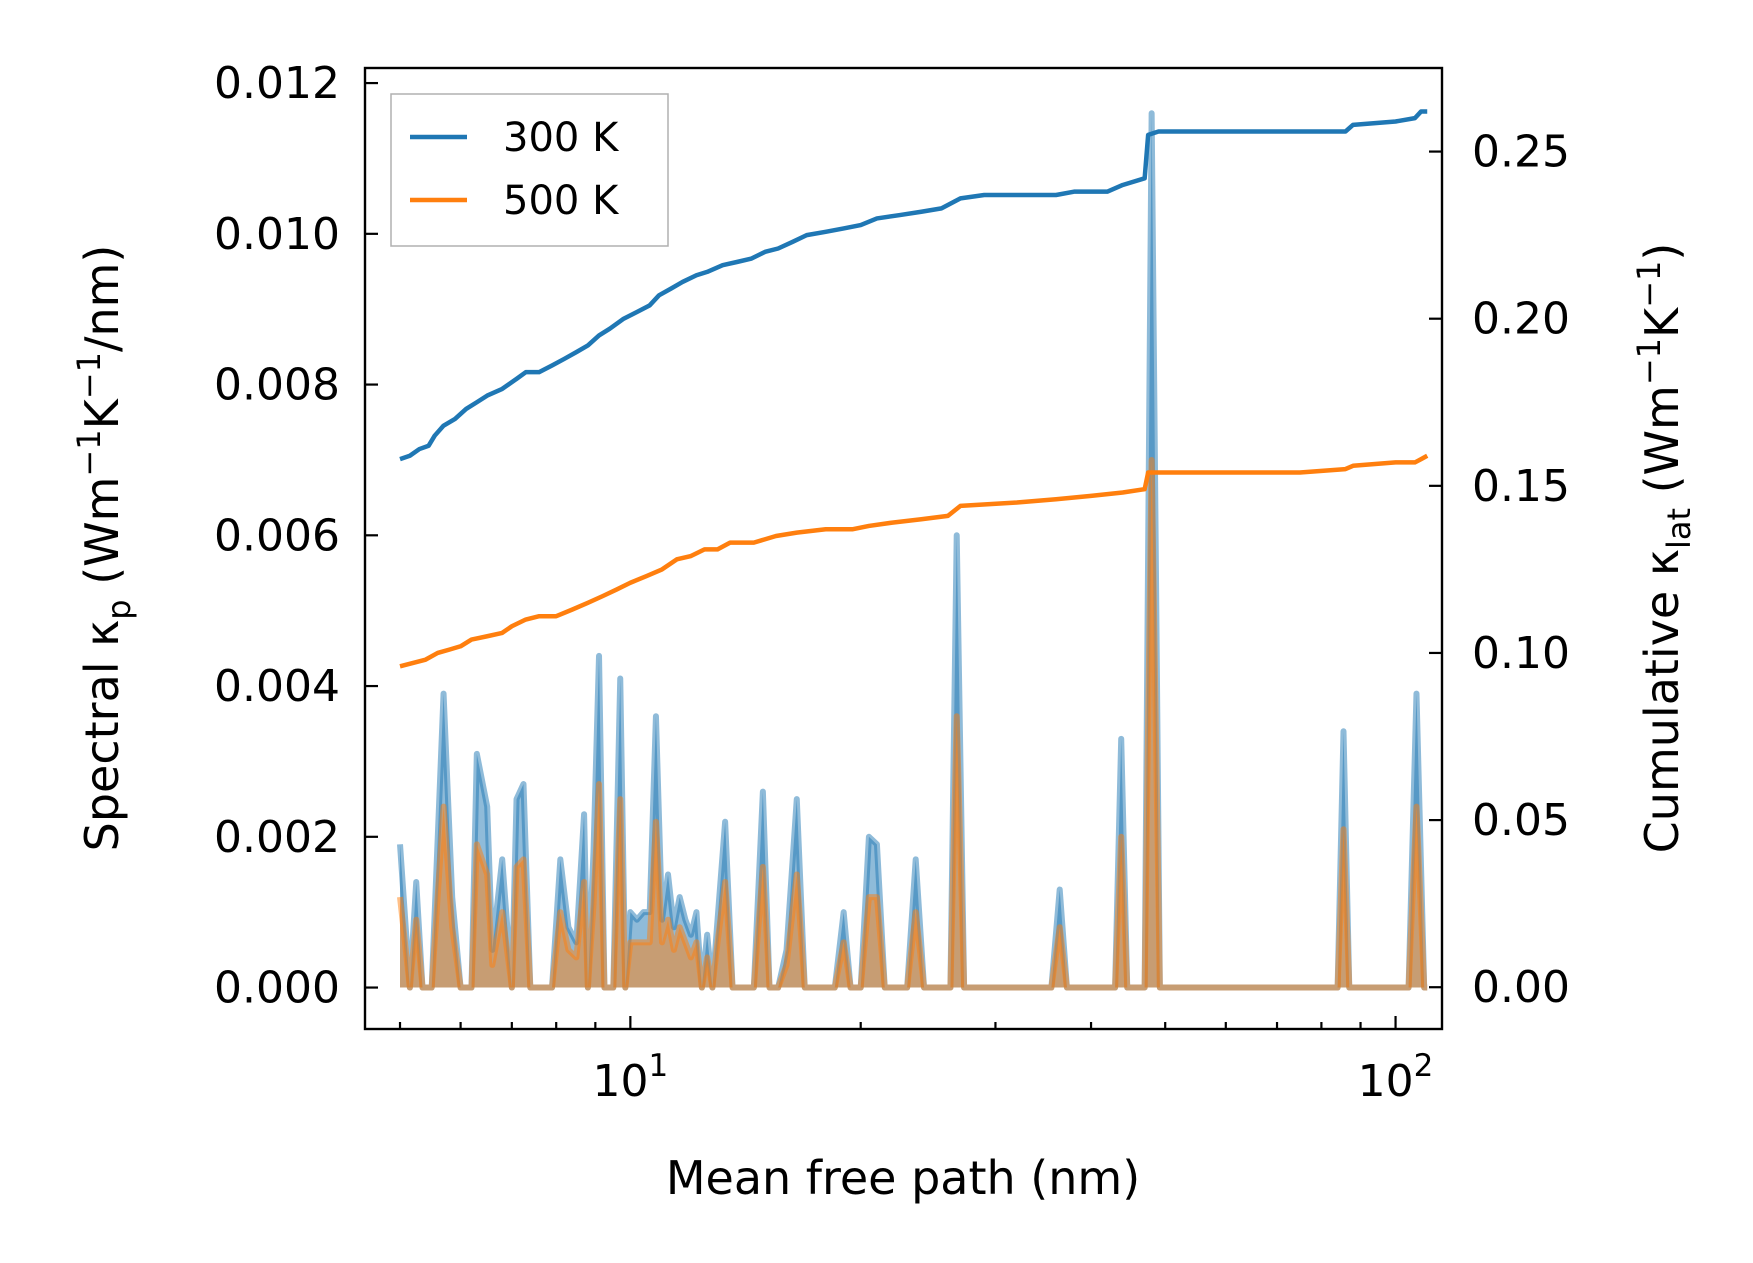  I want to click on left-tick-label: 0.012, so click(277, 83).